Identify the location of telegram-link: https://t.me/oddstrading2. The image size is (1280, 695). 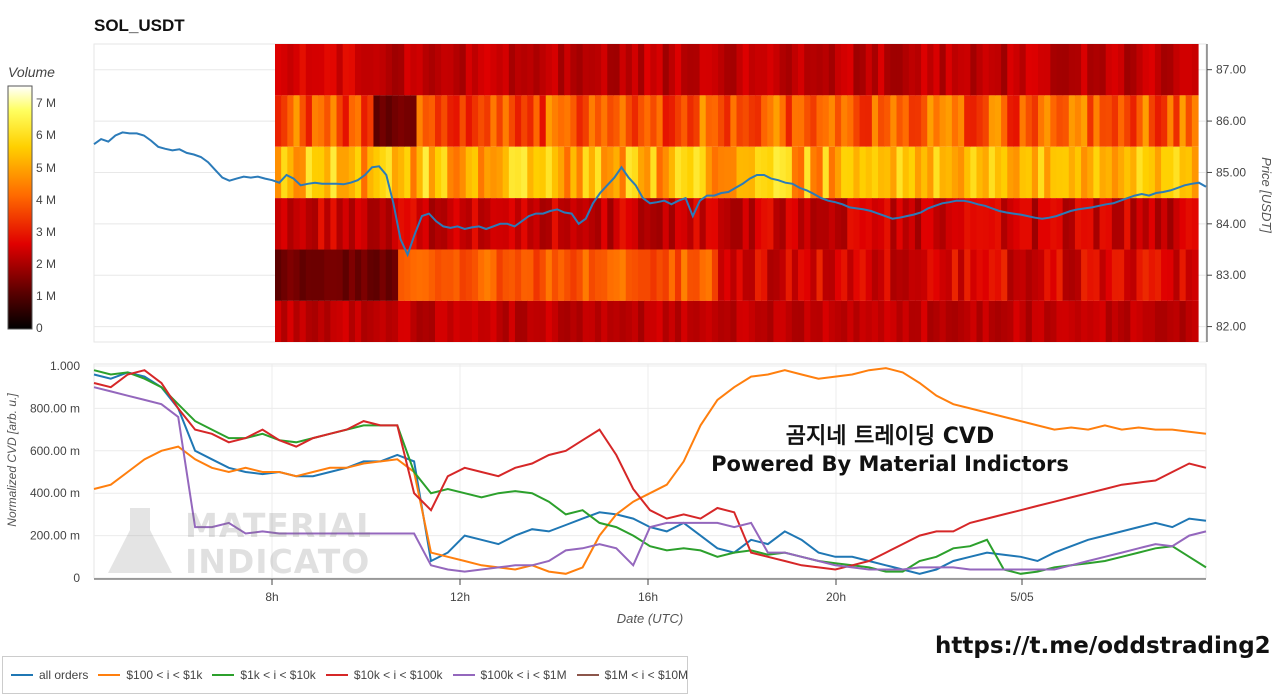
(1103, 646).